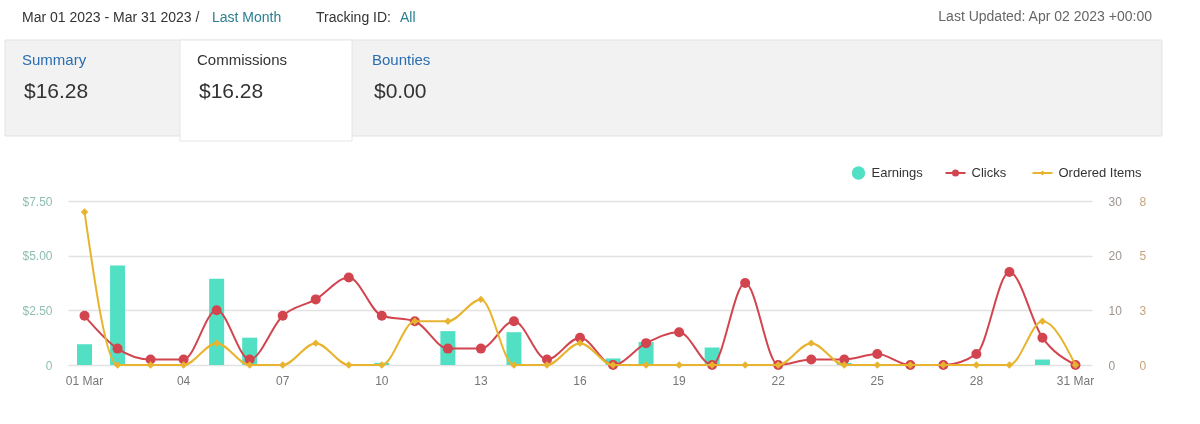  I want to click on y2-tick-label: 20, so click(1115, 256).